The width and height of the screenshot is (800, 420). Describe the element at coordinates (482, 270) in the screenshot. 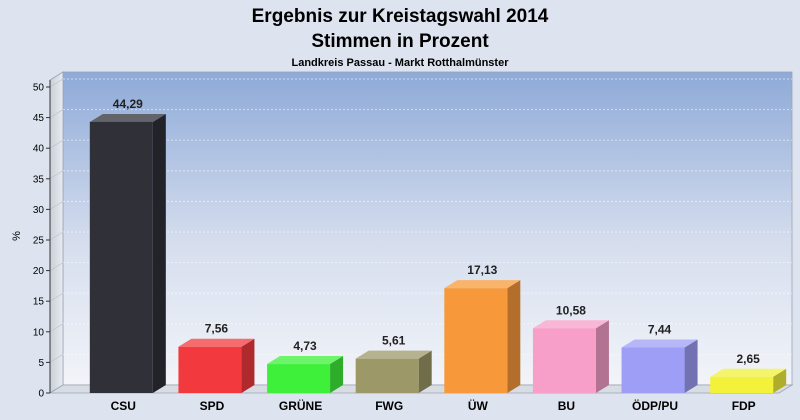

I see `value-label: 17,13` at that location.